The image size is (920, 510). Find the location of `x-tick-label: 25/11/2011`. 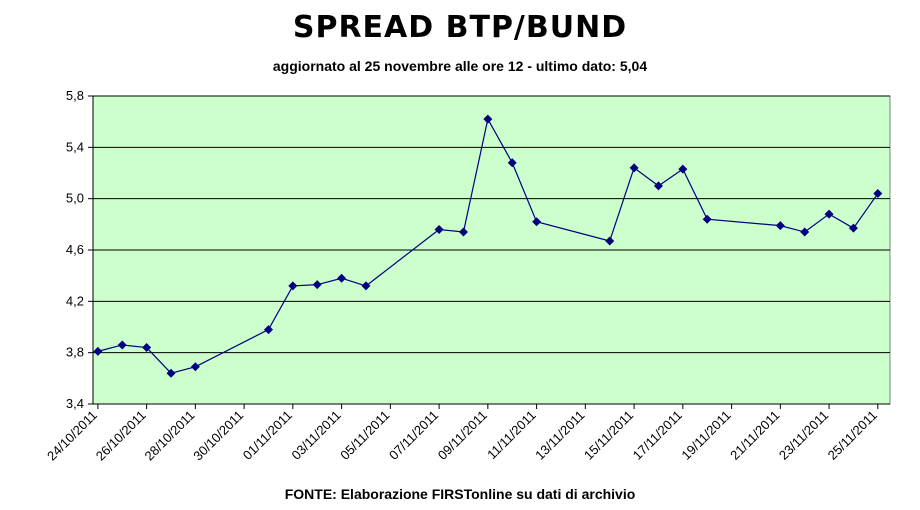

x-tick-label: 25/11/2011 is located at coordinates (852, 435).